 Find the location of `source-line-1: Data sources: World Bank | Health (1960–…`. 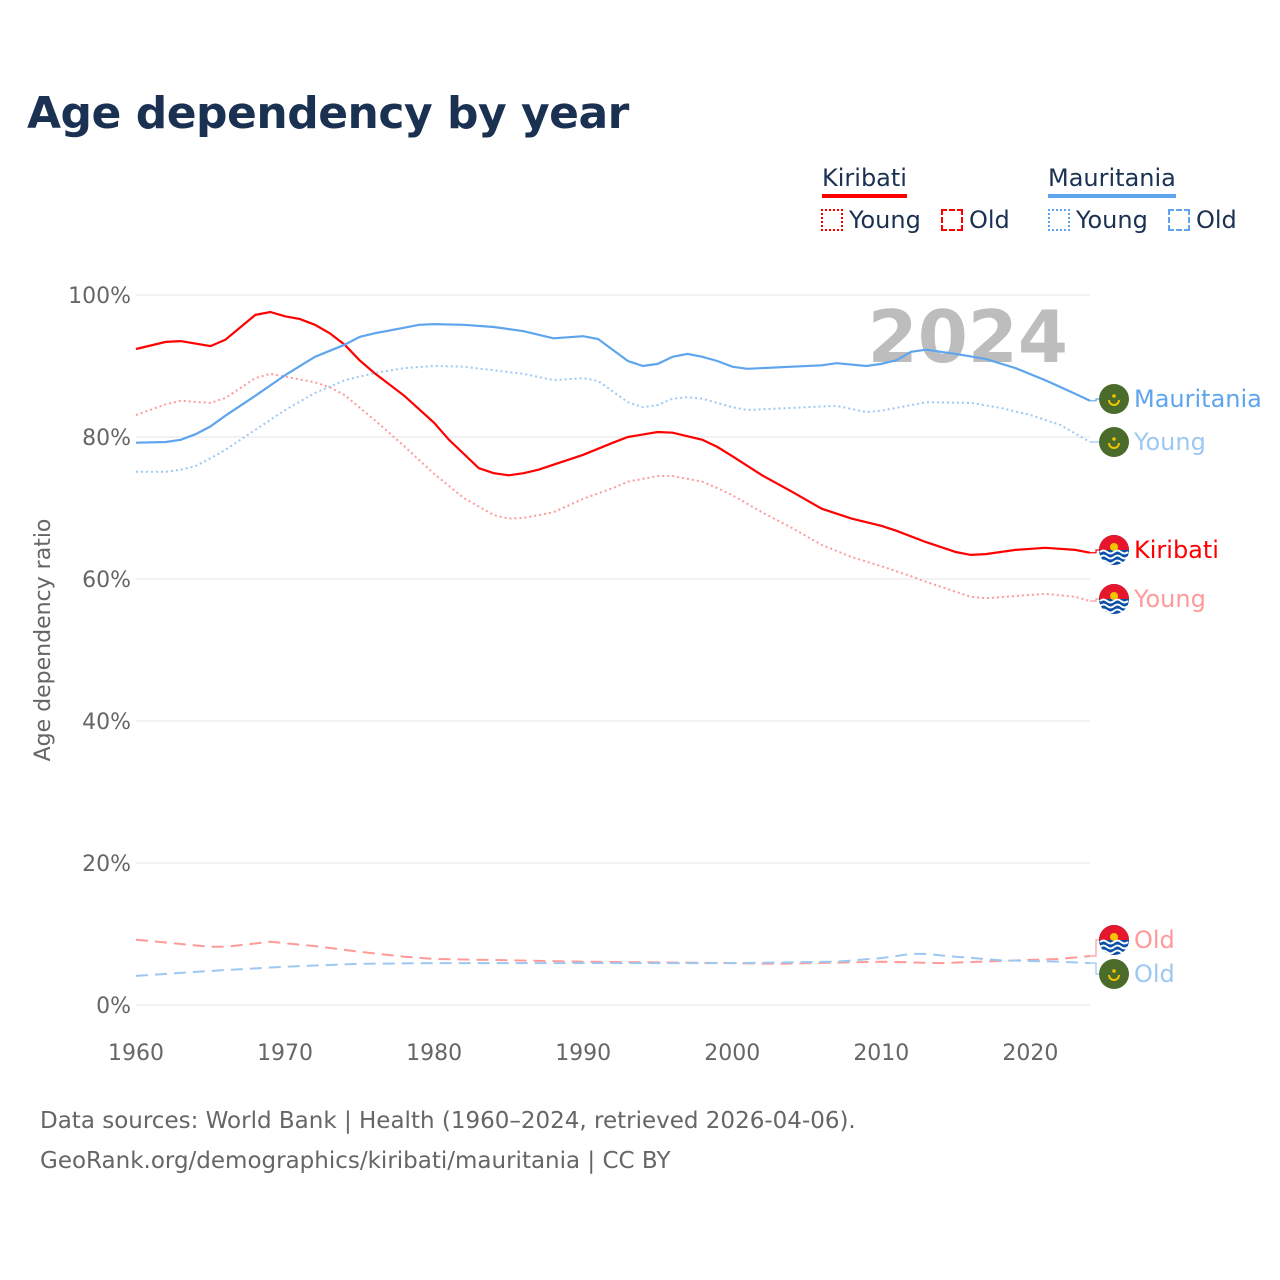

source-line-1: Data sources: World Bank | Health (1960–… is located at coordinates (448, 1121).